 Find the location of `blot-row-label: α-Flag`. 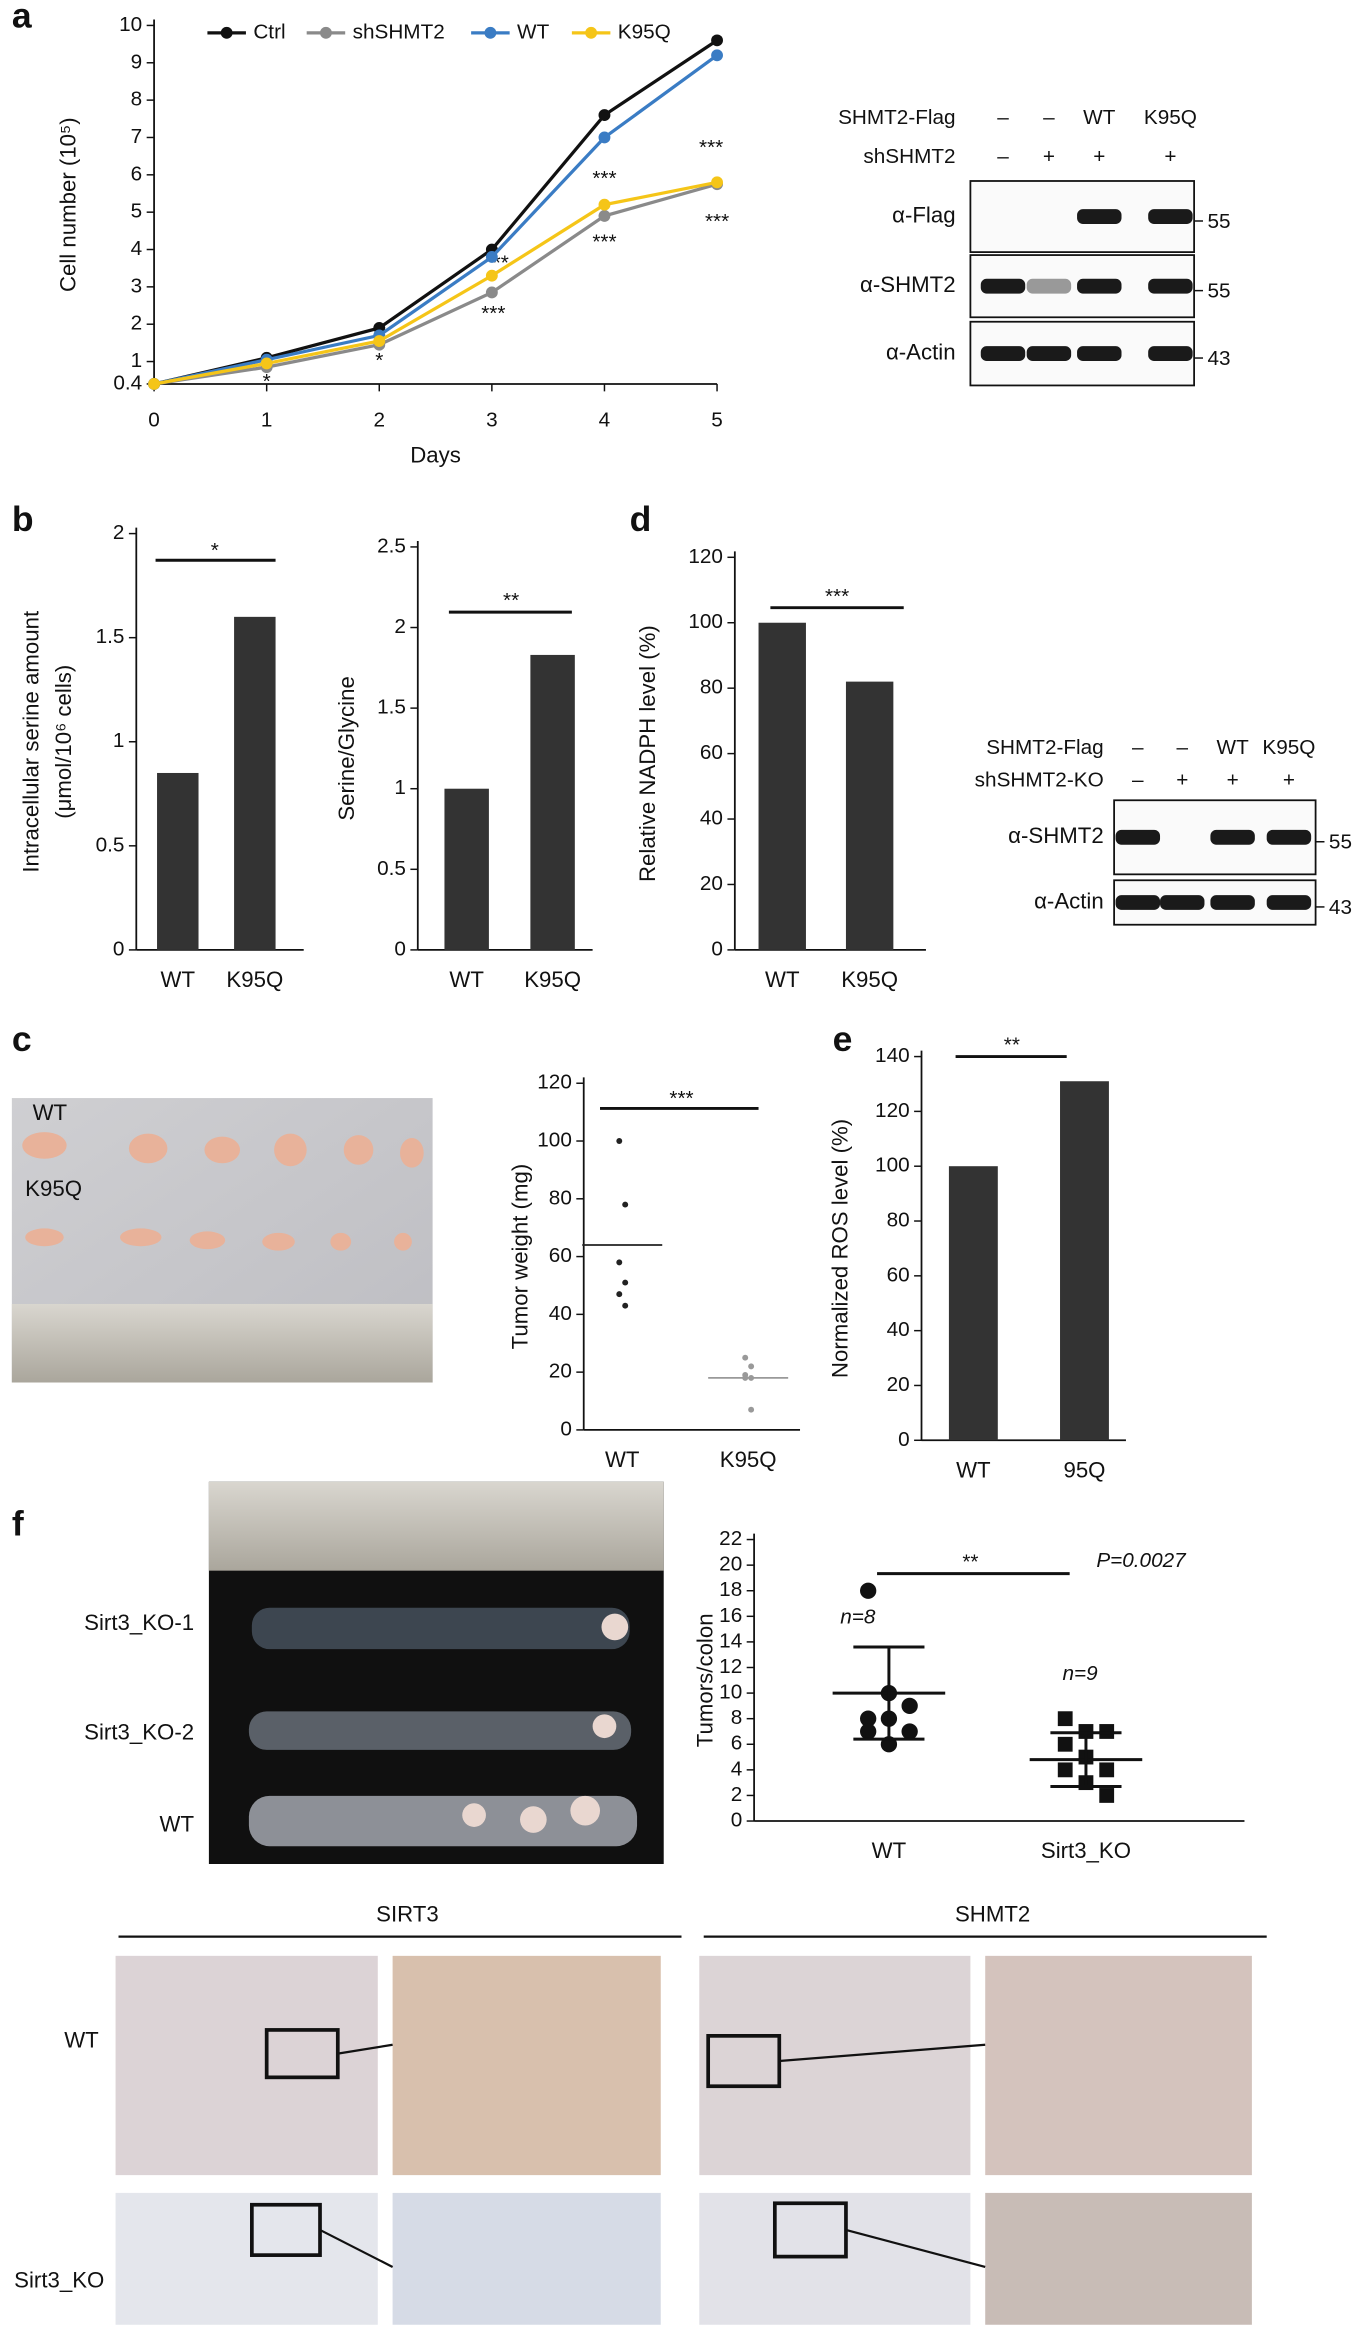

blot-row-label: α-Flag is located at coordinates (923, 214).